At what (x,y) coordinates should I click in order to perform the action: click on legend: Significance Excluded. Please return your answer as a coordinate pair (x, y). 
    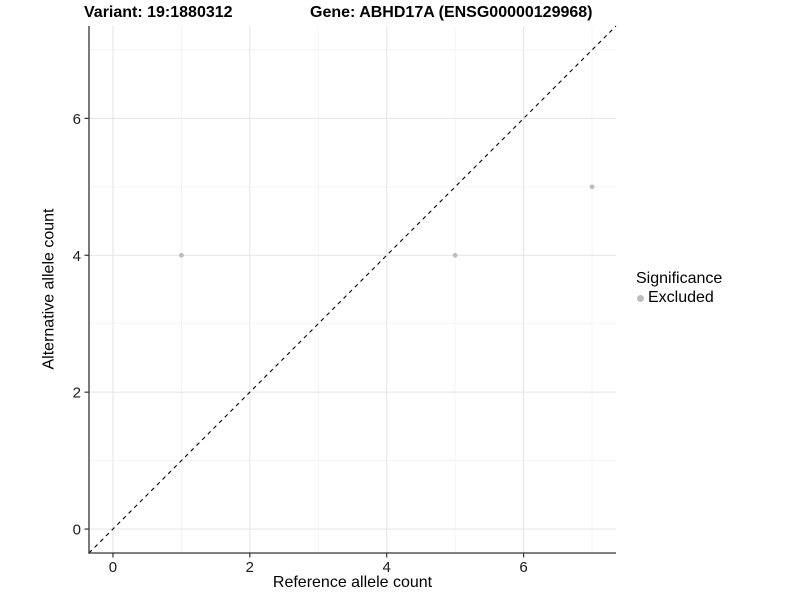
    Looking at the image, I should click on (677, 288).